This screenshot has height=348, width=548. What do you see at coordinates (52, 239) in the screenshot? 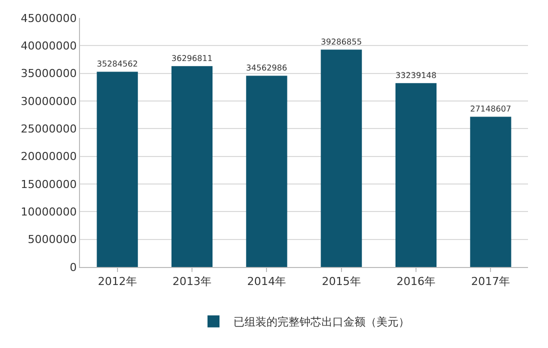
I see `y-tick-label: 5000000` at bounding box center [52, 239].